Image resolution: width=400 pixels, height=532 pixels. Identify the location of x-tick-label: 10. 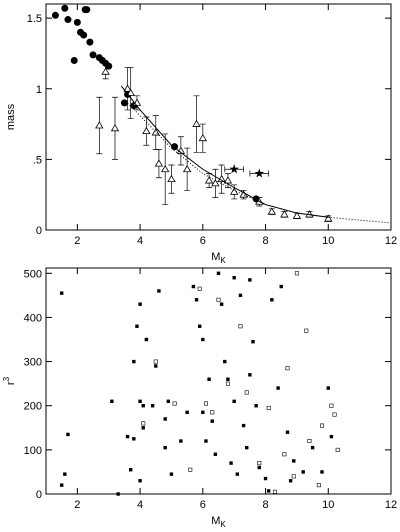
(328, 505).